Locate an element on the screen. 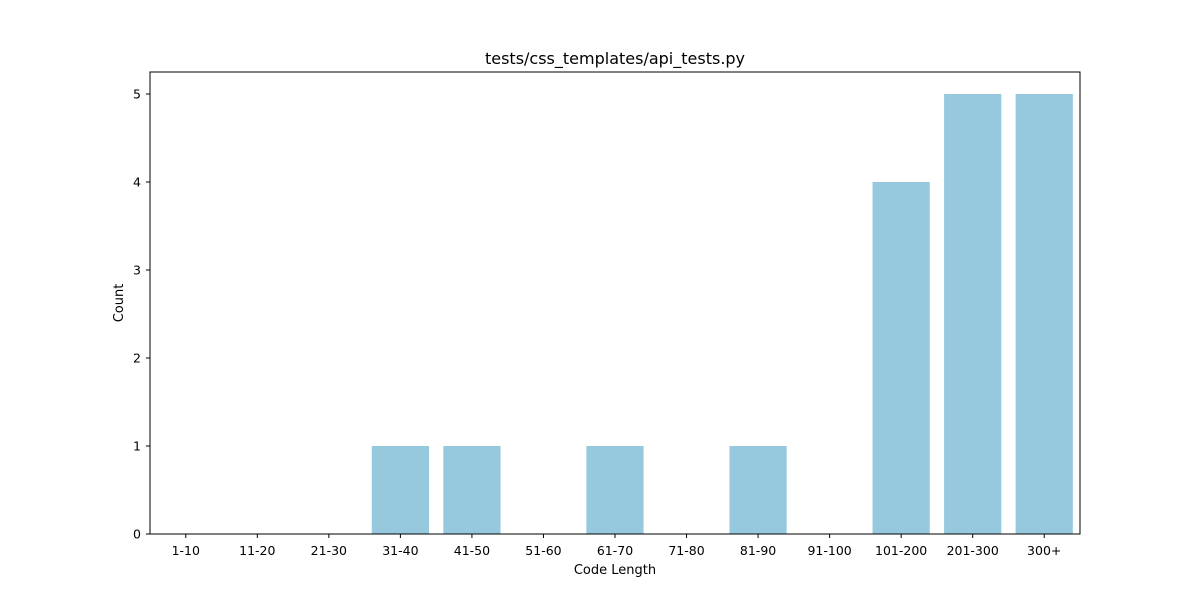 The image size is (1200, 600). x-tick-label: 11-20 is located at coordinates (257, 550).